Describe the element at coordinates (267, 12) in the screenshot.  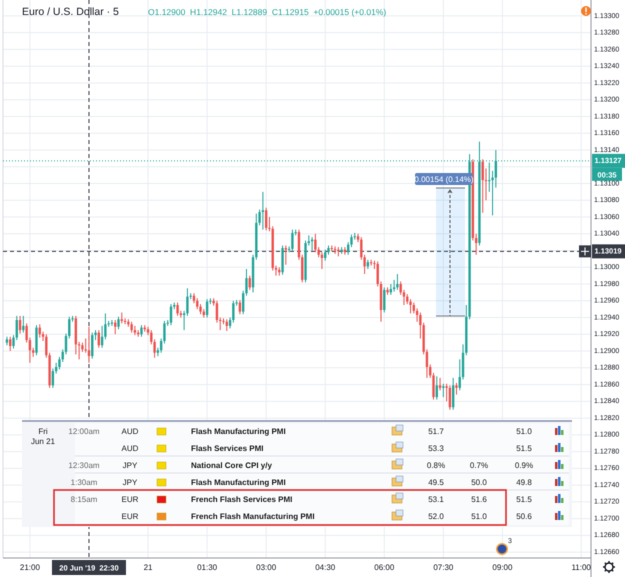
I see `text: O1.12900 H1.12942 L1.12889 C1.12915 +0.00015 (+0.01%)` at that location.